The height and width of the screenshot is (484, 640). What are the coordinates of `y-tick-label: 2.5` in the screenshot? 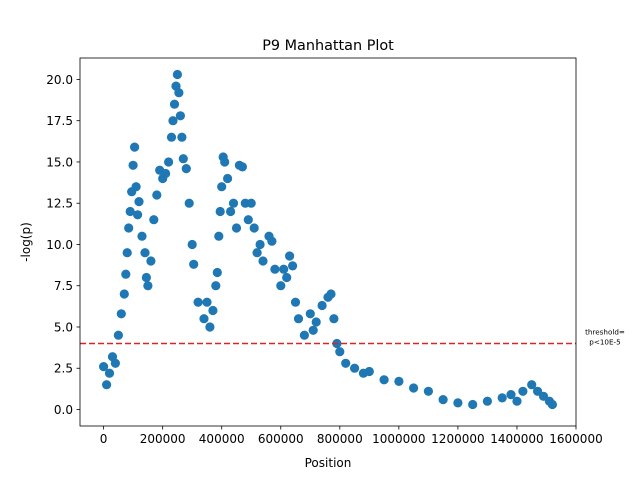 It's located at (63, 369).